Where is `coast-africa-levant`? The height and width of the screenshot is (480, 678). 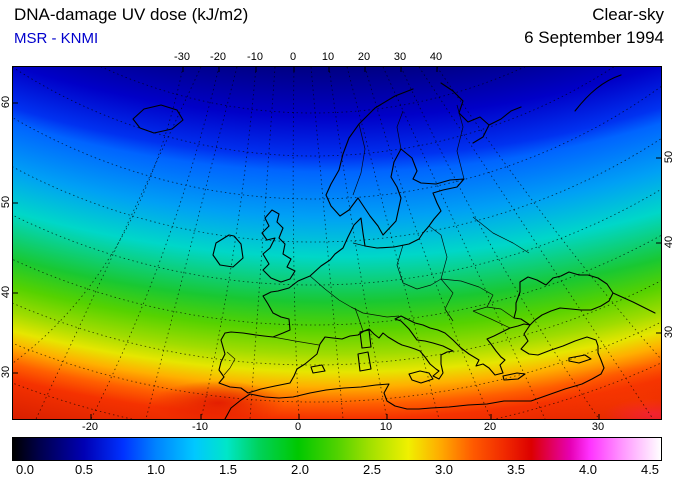
coast-africa-levant is located at coordinates (414, 382).